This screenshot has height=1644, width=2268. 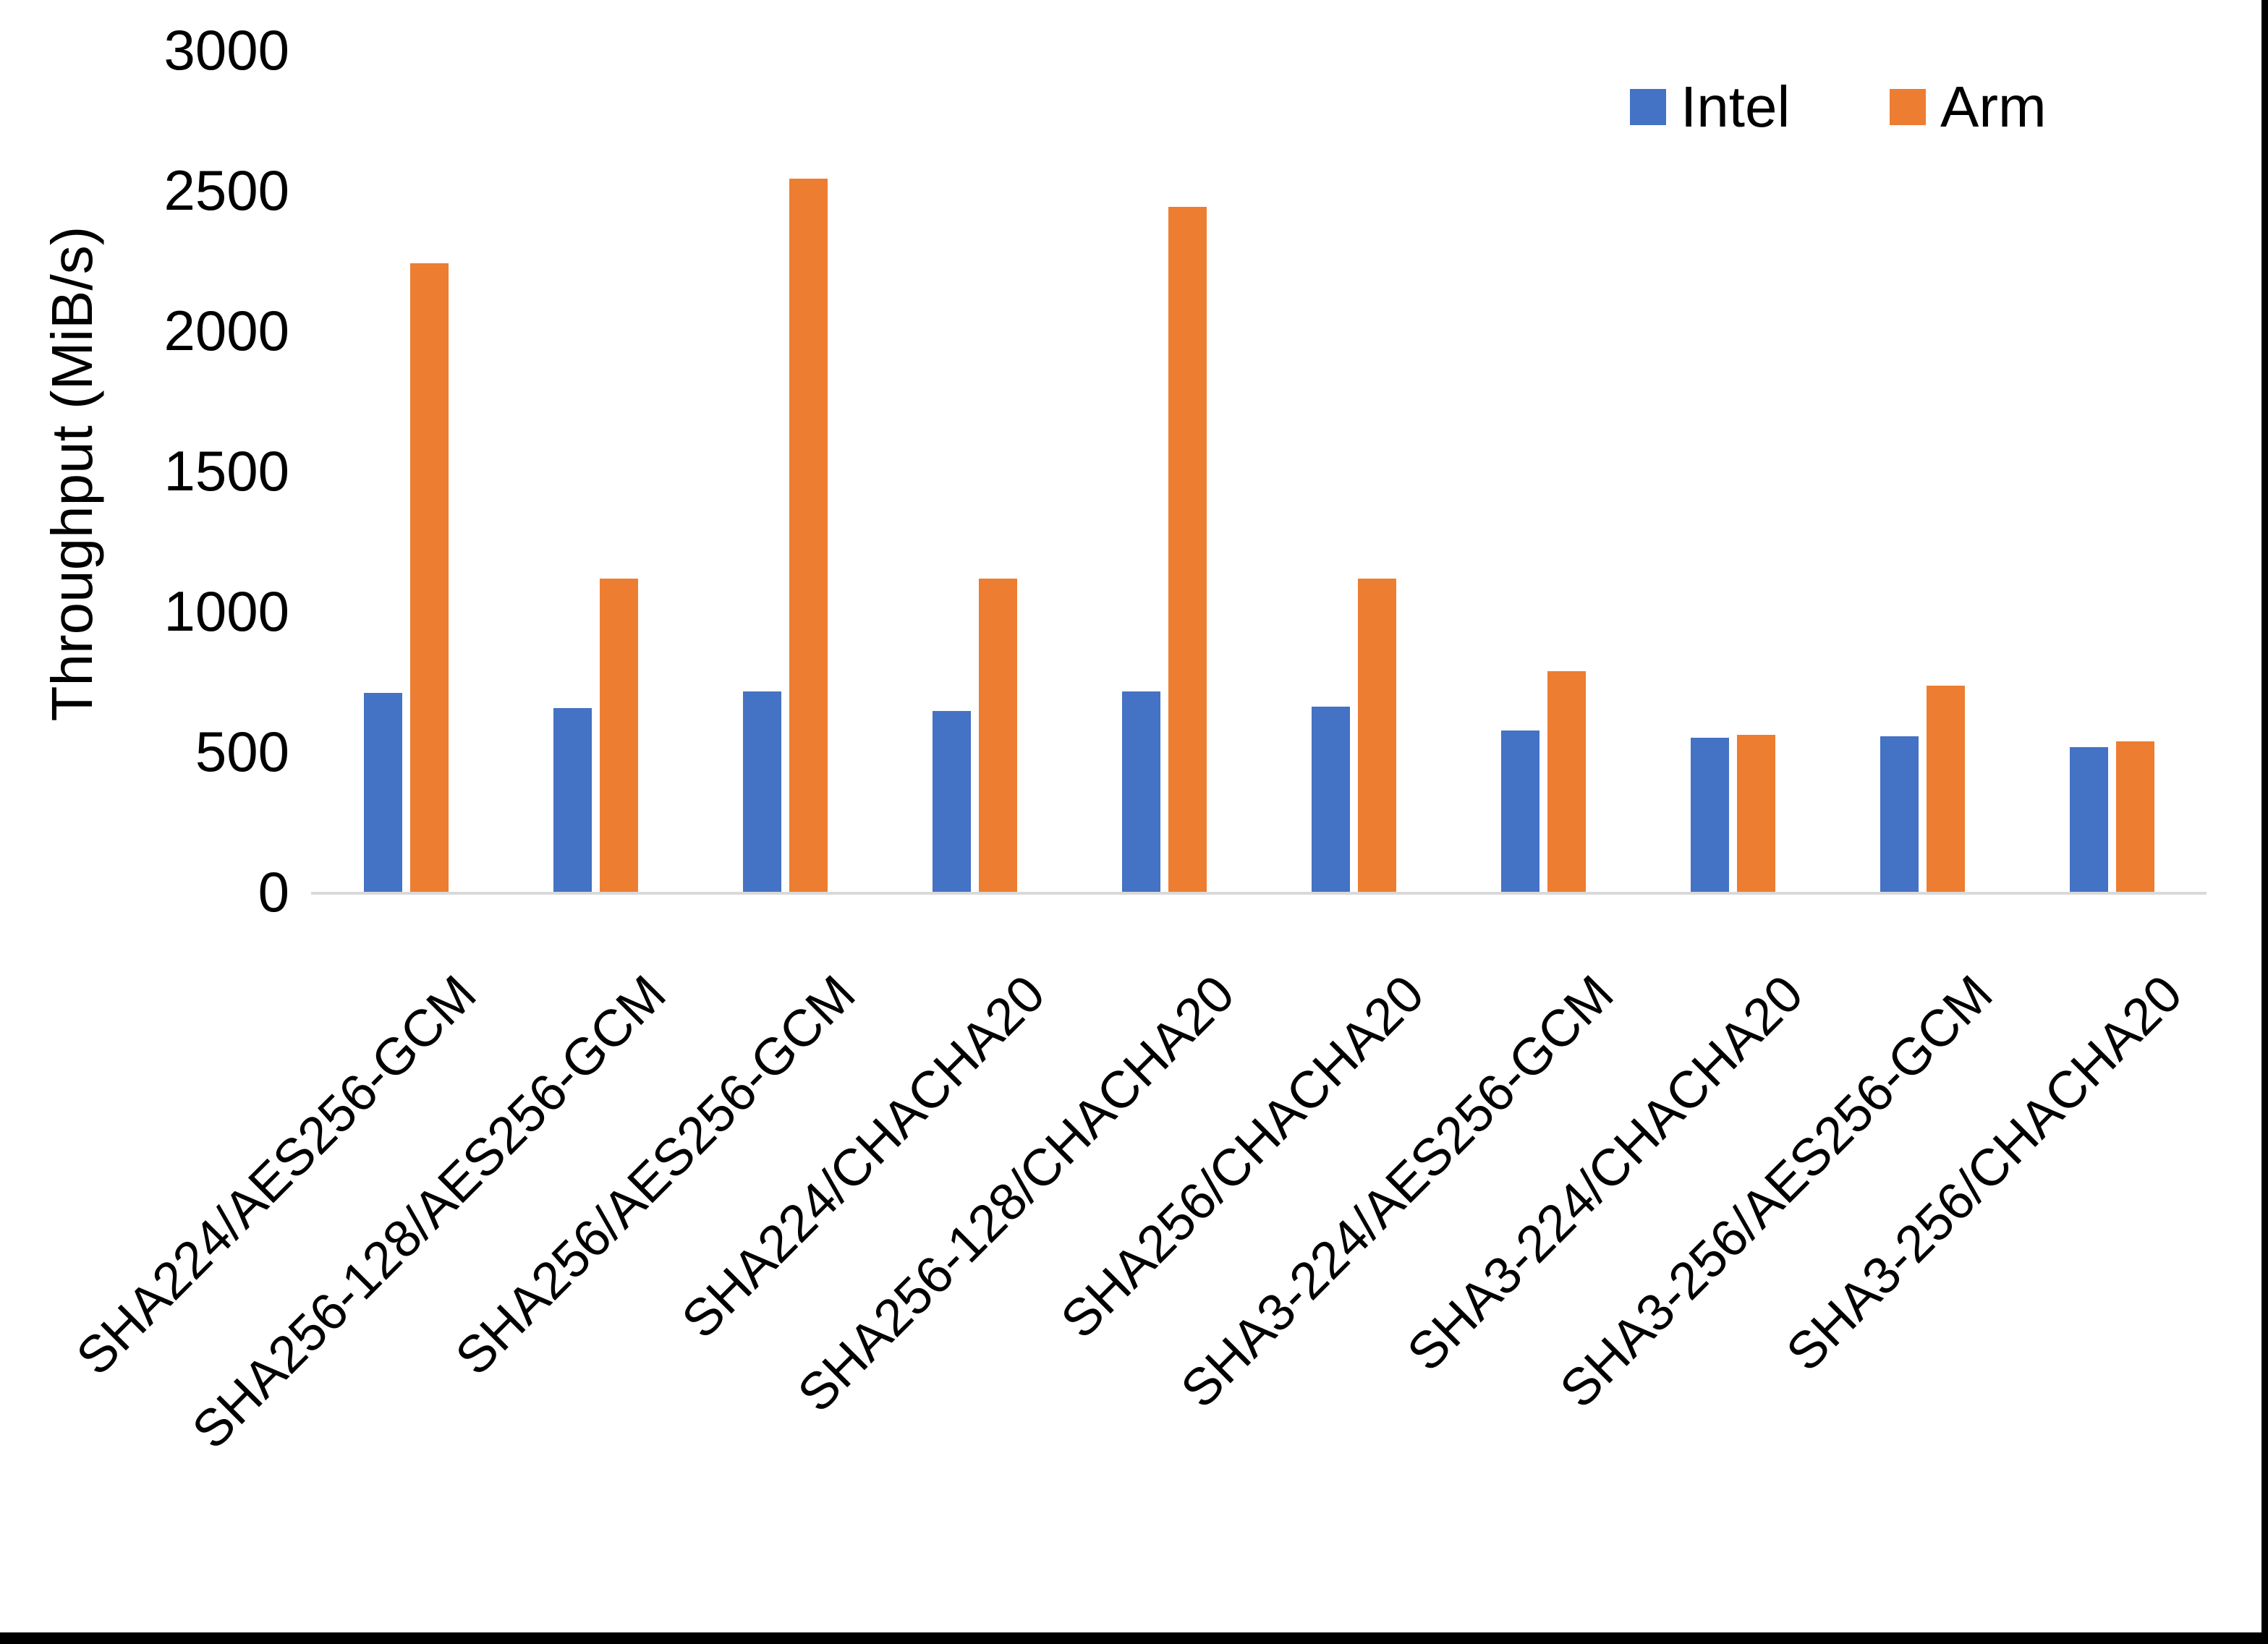 What do you see at coordinates (1648, 107) in the screenshot?
I see `legend-swatch-intel` at bounding box center [1648, 107].